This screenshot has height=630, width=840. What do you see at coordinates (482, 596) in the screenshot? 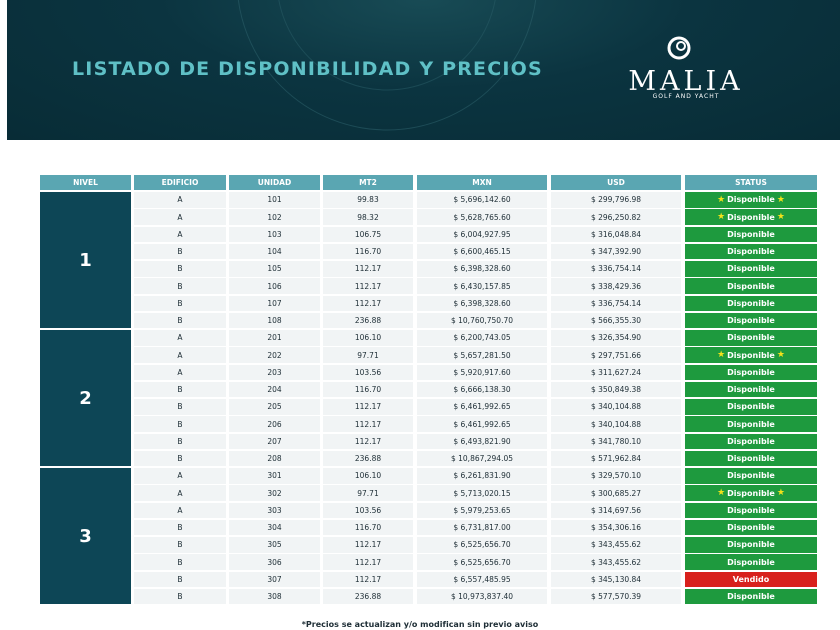
I see `table-cell: $ 10,973,837.40` at bounding box center [482, 596].